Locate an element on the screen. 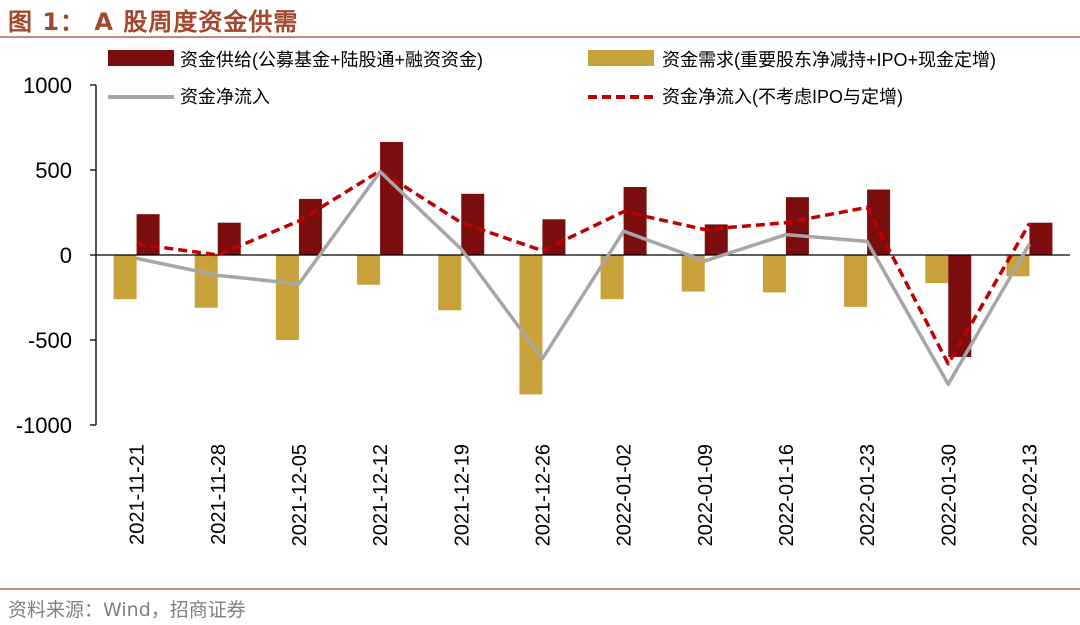 This screenshot has height=625, width=1080. x-tick-label: 2022-01-23 is located at coordinates (868, 495).